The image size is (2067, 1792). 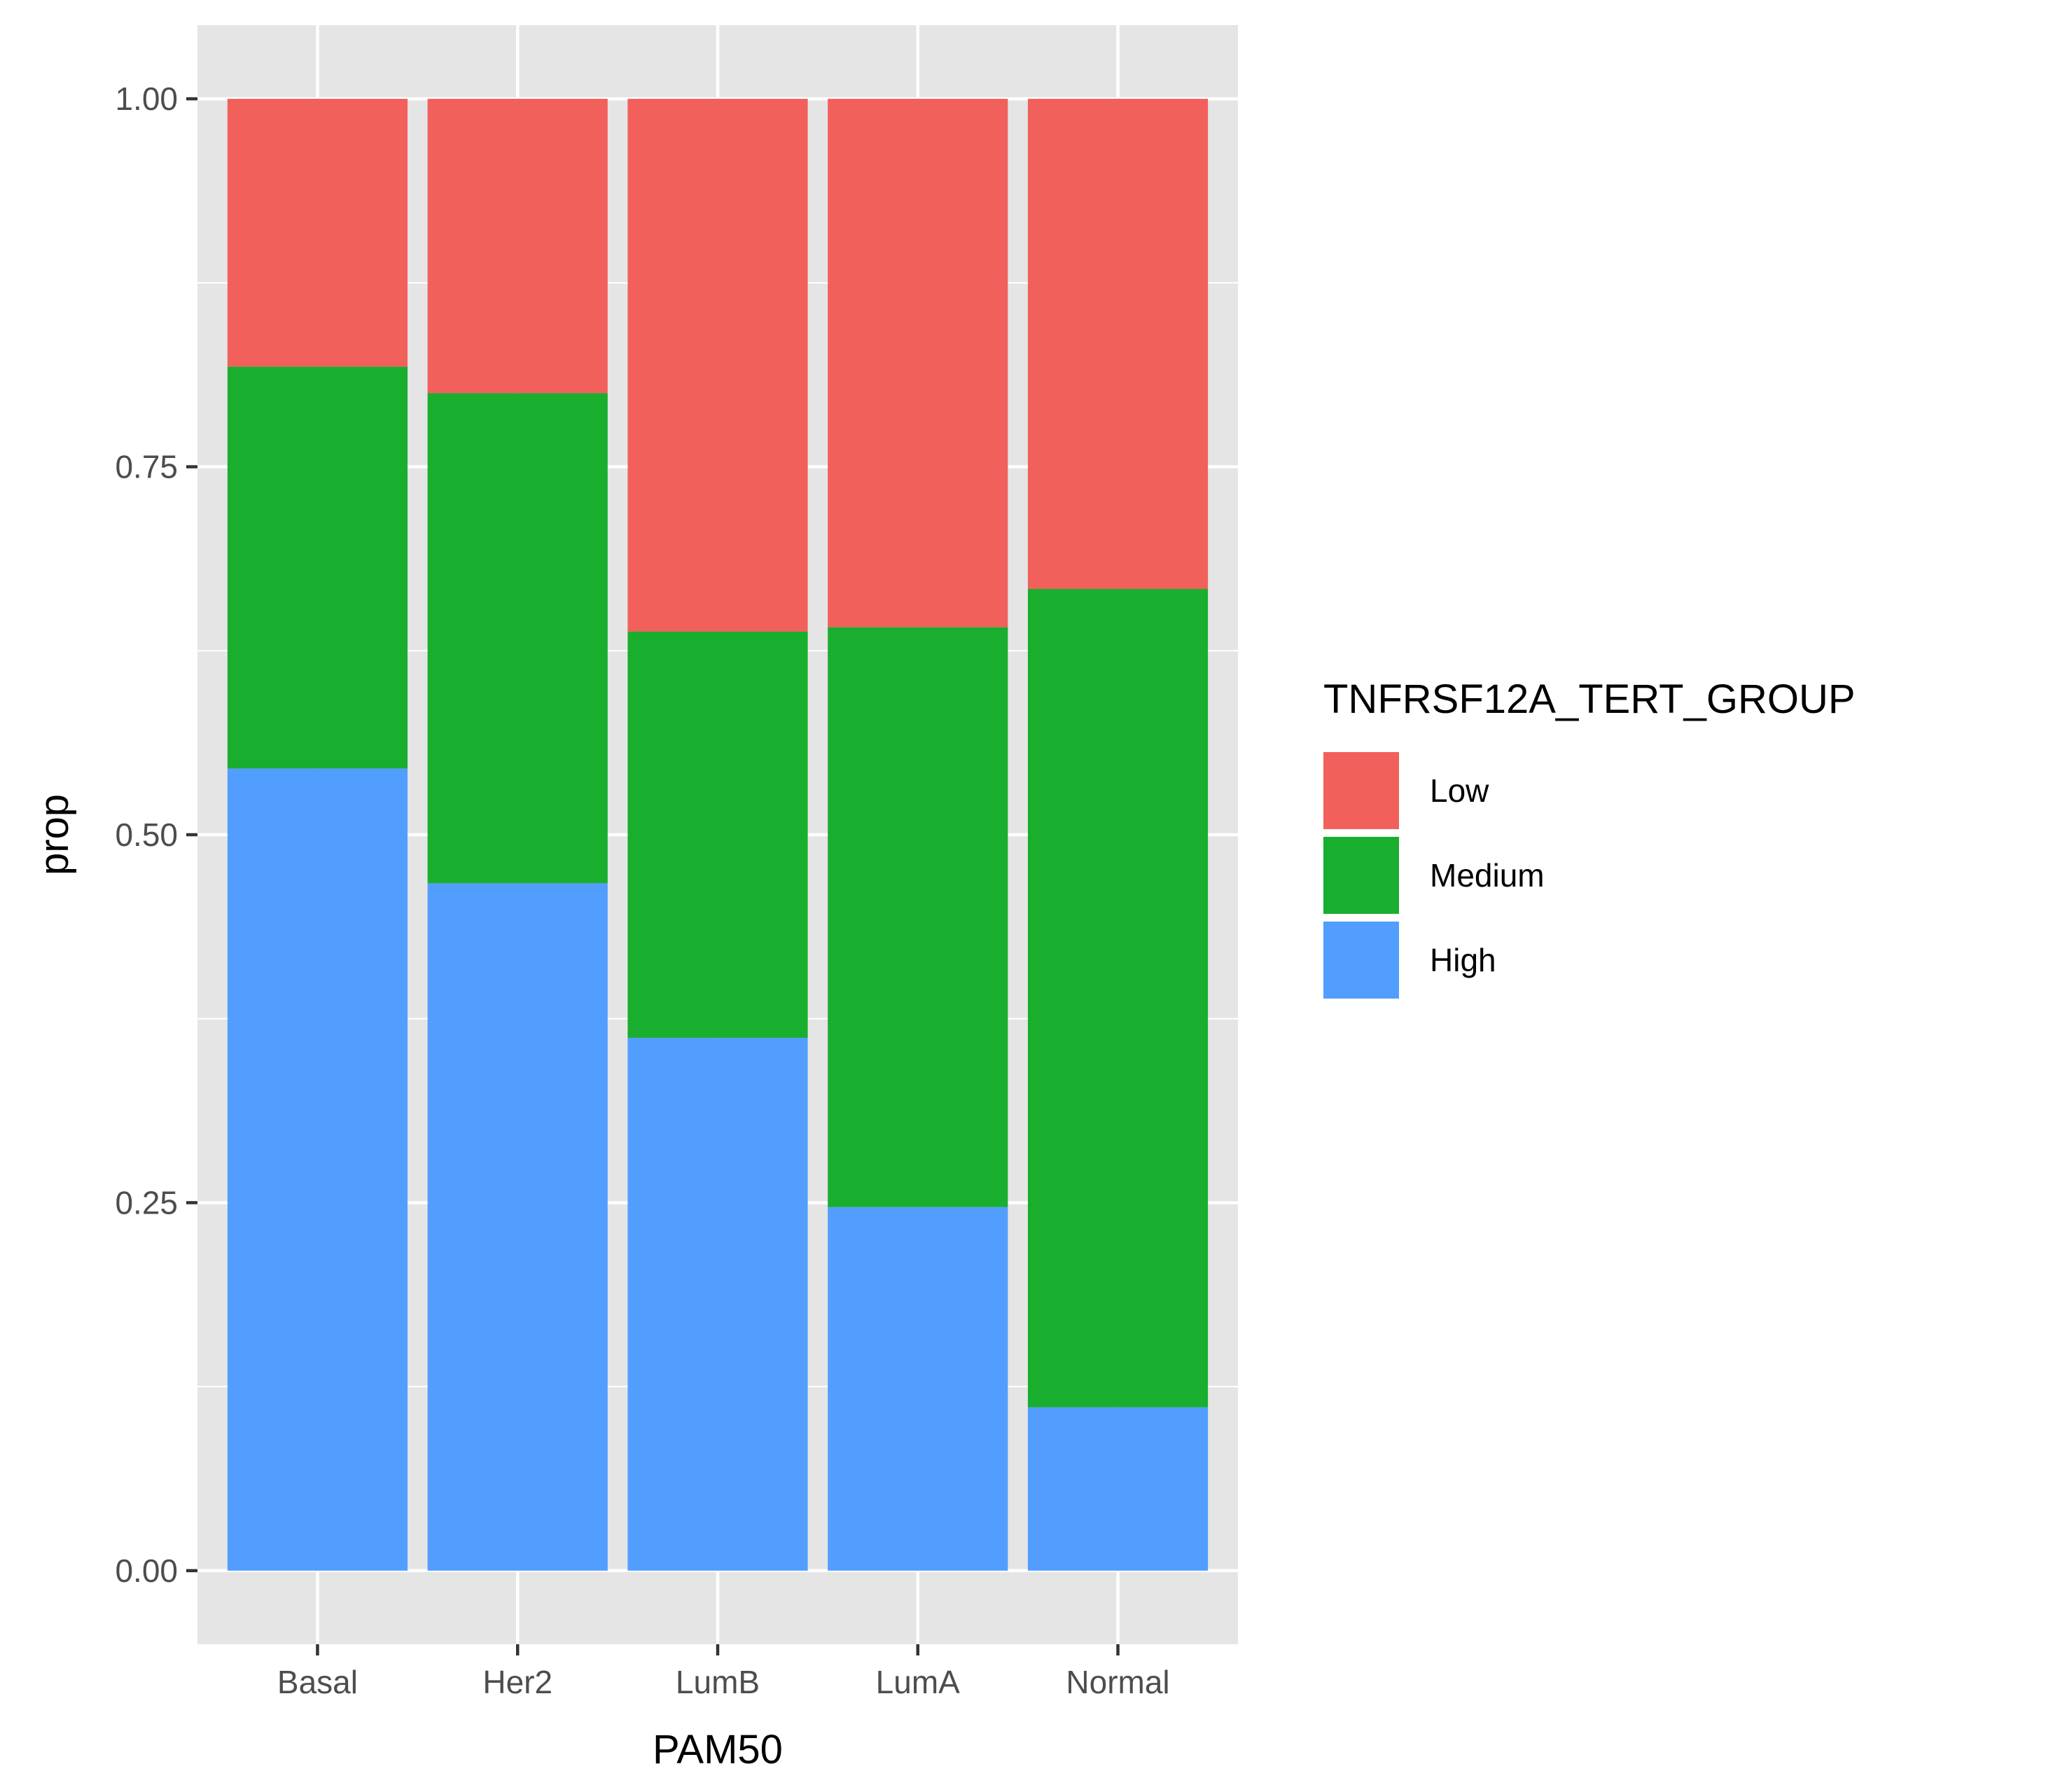 I want to click on x-tick-label: Her2, so click(x=517, y=1682).